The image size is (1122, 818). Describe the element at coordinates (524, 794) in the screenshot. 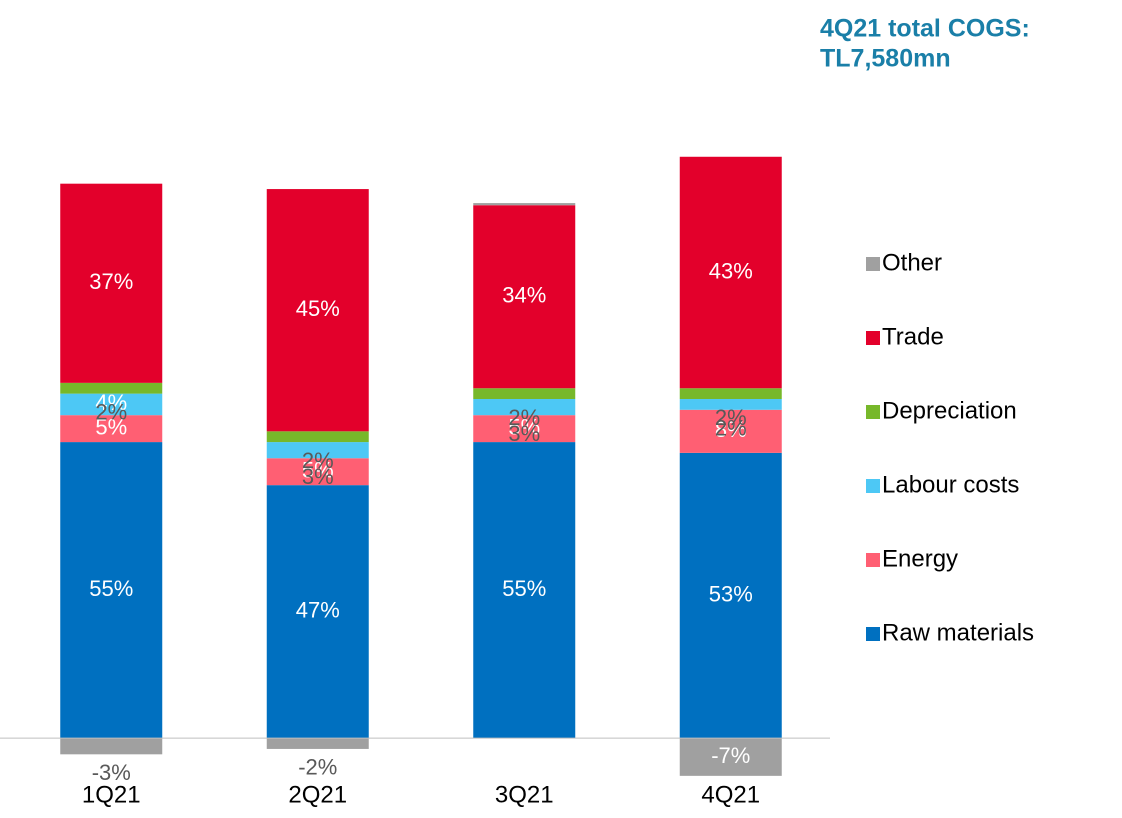

I see `x-tick-label: 3Q21` at that location.